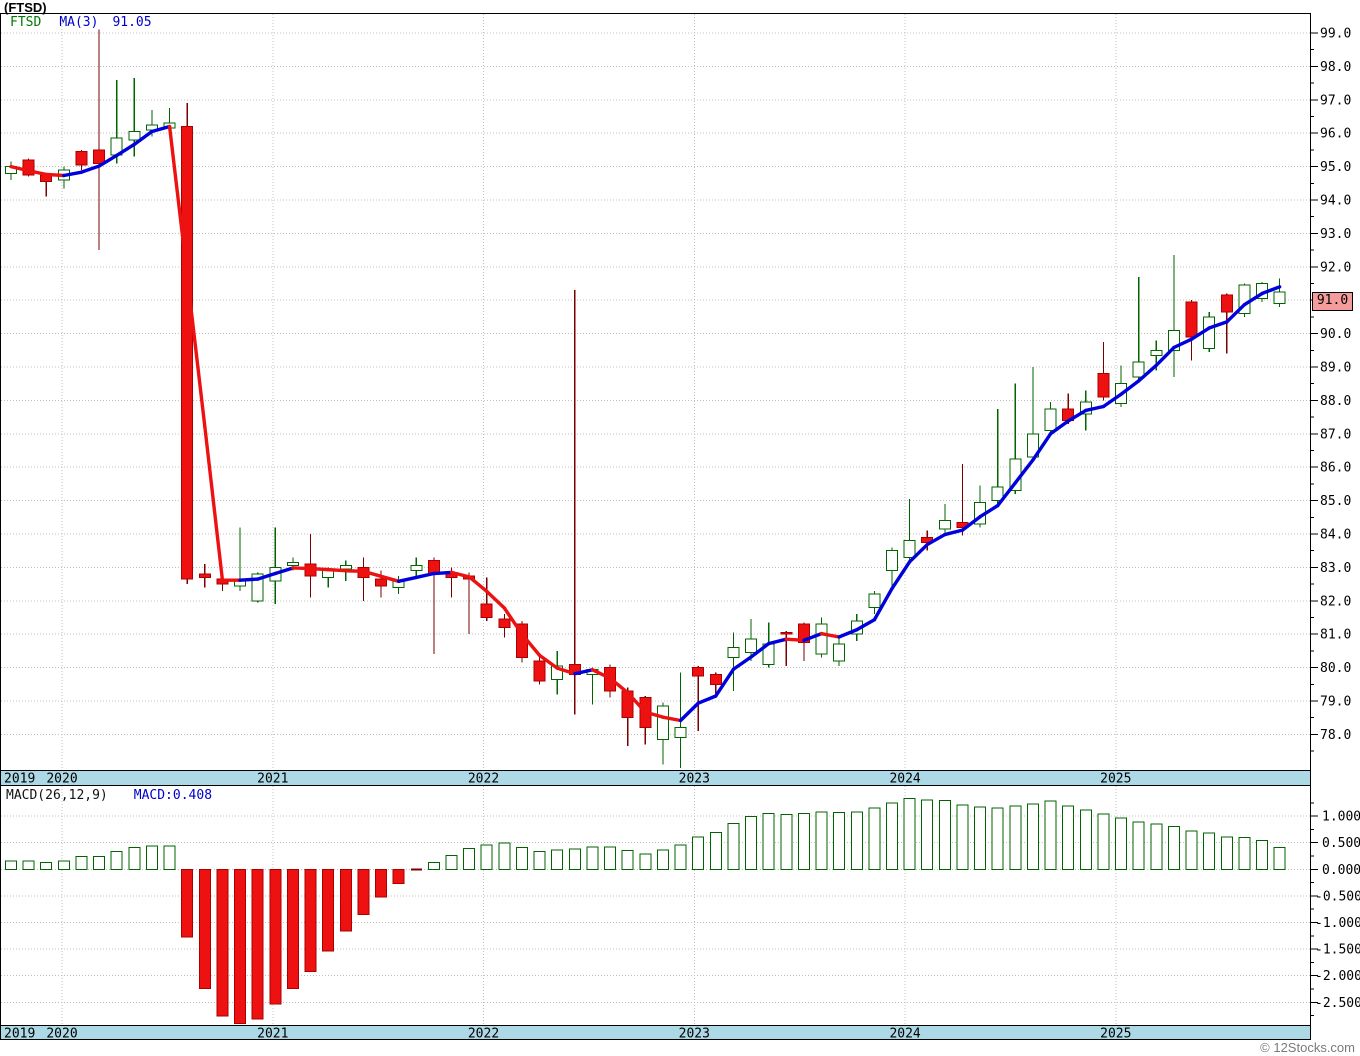 This screenshot has width=1360, height=1056. What do you see at coordinates (1335, 635) in the screenshot?
I see `price-tick-label: 81.0` at bounding box center [1335, 635].